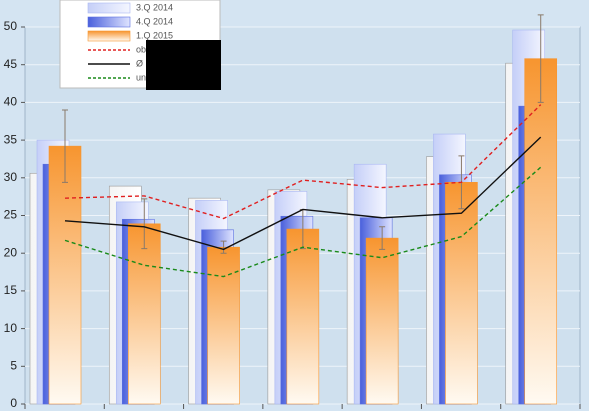  Describe the element at coordinates (154, 35) in the screenshot. I see `legend-label: 1.Q 2015` at that location.